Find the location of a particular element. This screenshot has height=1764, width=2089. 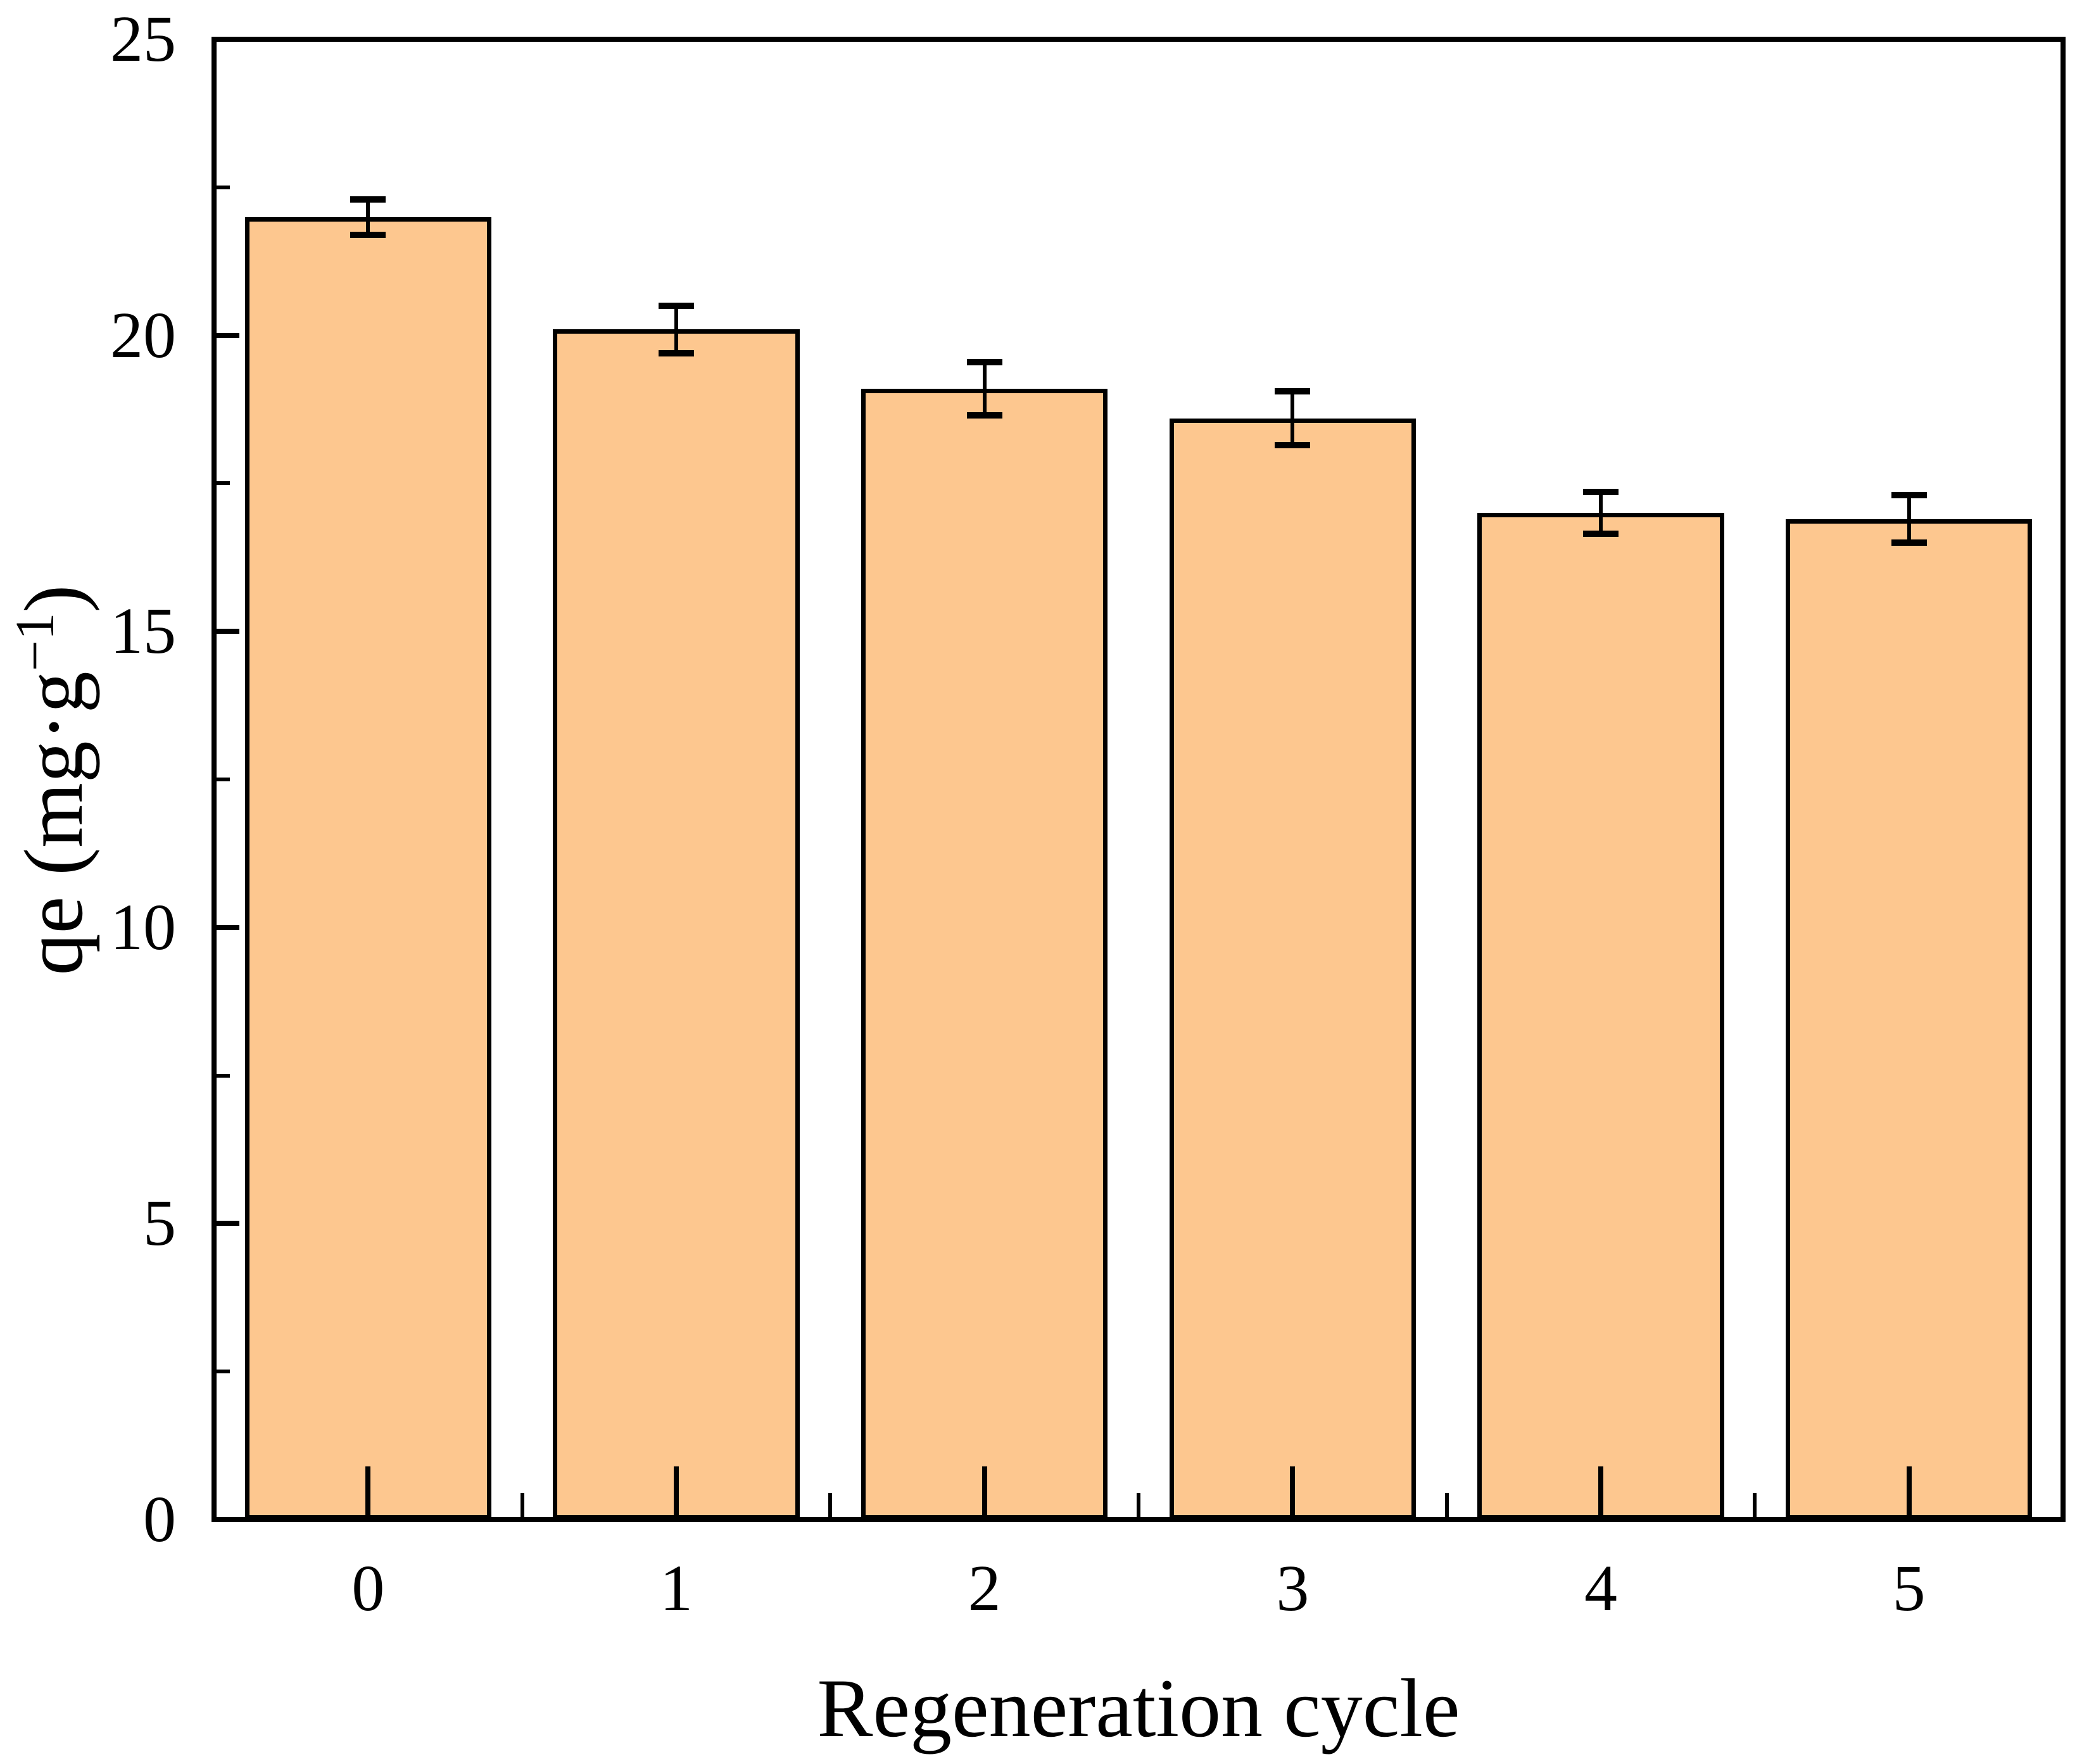

x-tick-label: 3 is located at coordinates (1293, 1588).